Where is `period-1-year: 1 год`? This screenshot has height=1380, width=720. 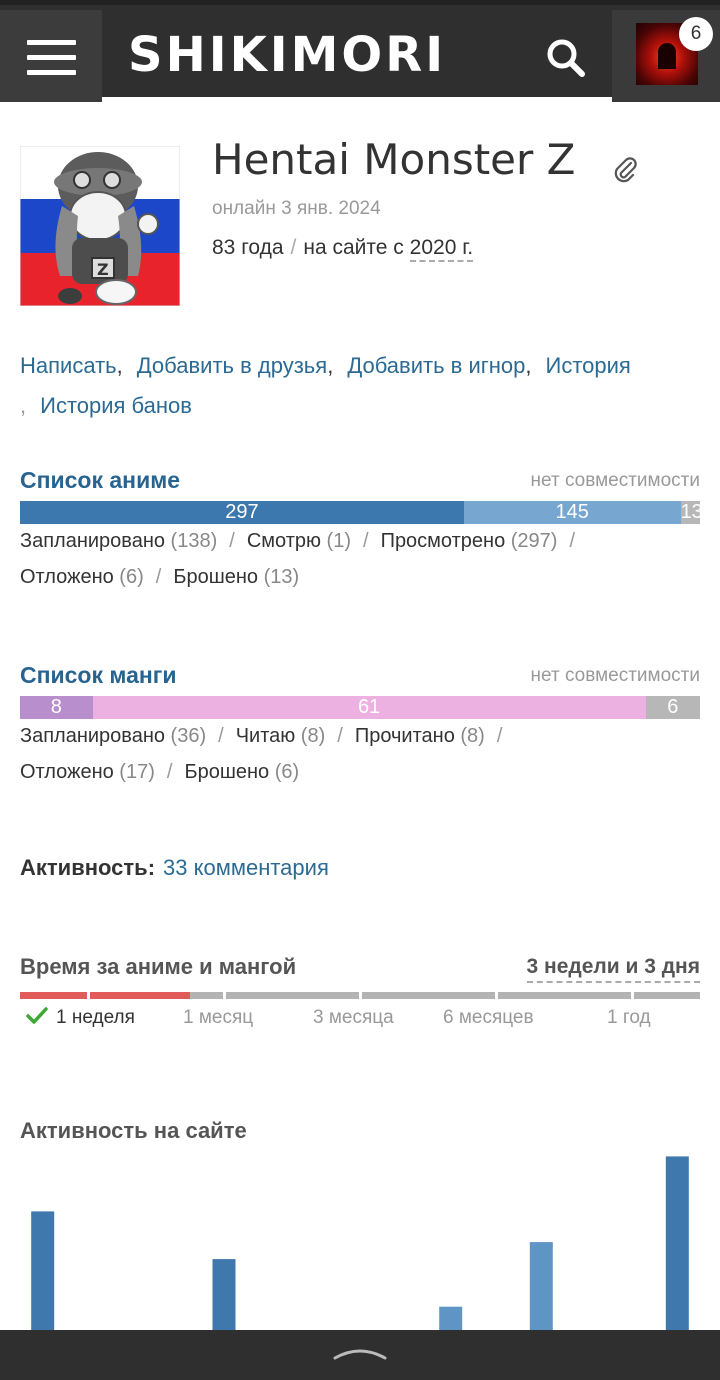
period-1-year: 1 год is located at coordinates (629, 1017).